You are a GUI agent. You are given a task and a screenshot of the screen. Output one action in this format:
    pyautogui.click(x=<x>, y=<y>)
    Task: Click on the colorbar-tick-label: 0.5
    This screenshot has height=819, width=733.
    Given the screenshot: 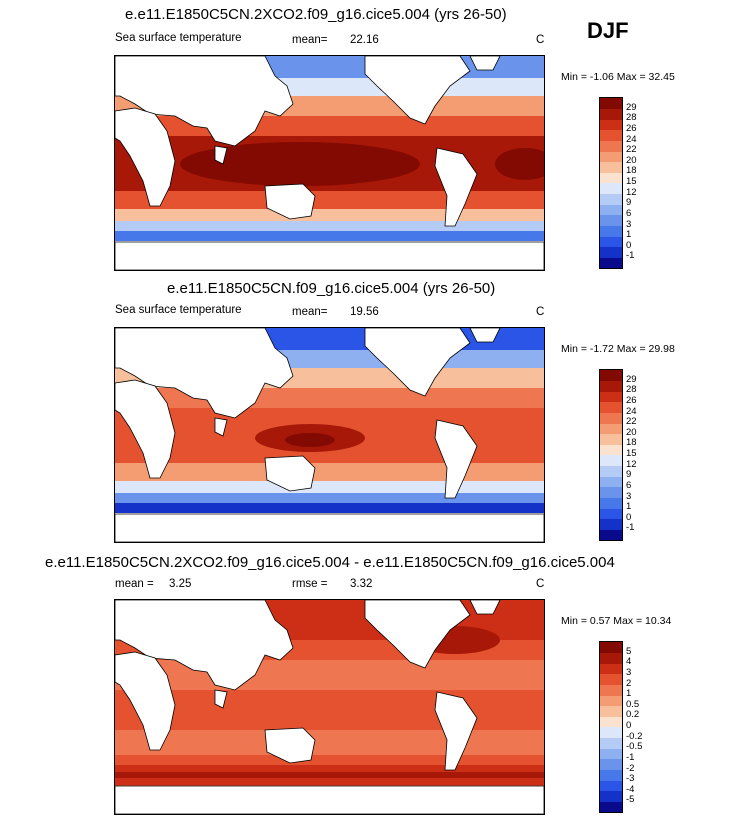 What is the action you would take?
    pyautogui.click(x=633, y=704)
    